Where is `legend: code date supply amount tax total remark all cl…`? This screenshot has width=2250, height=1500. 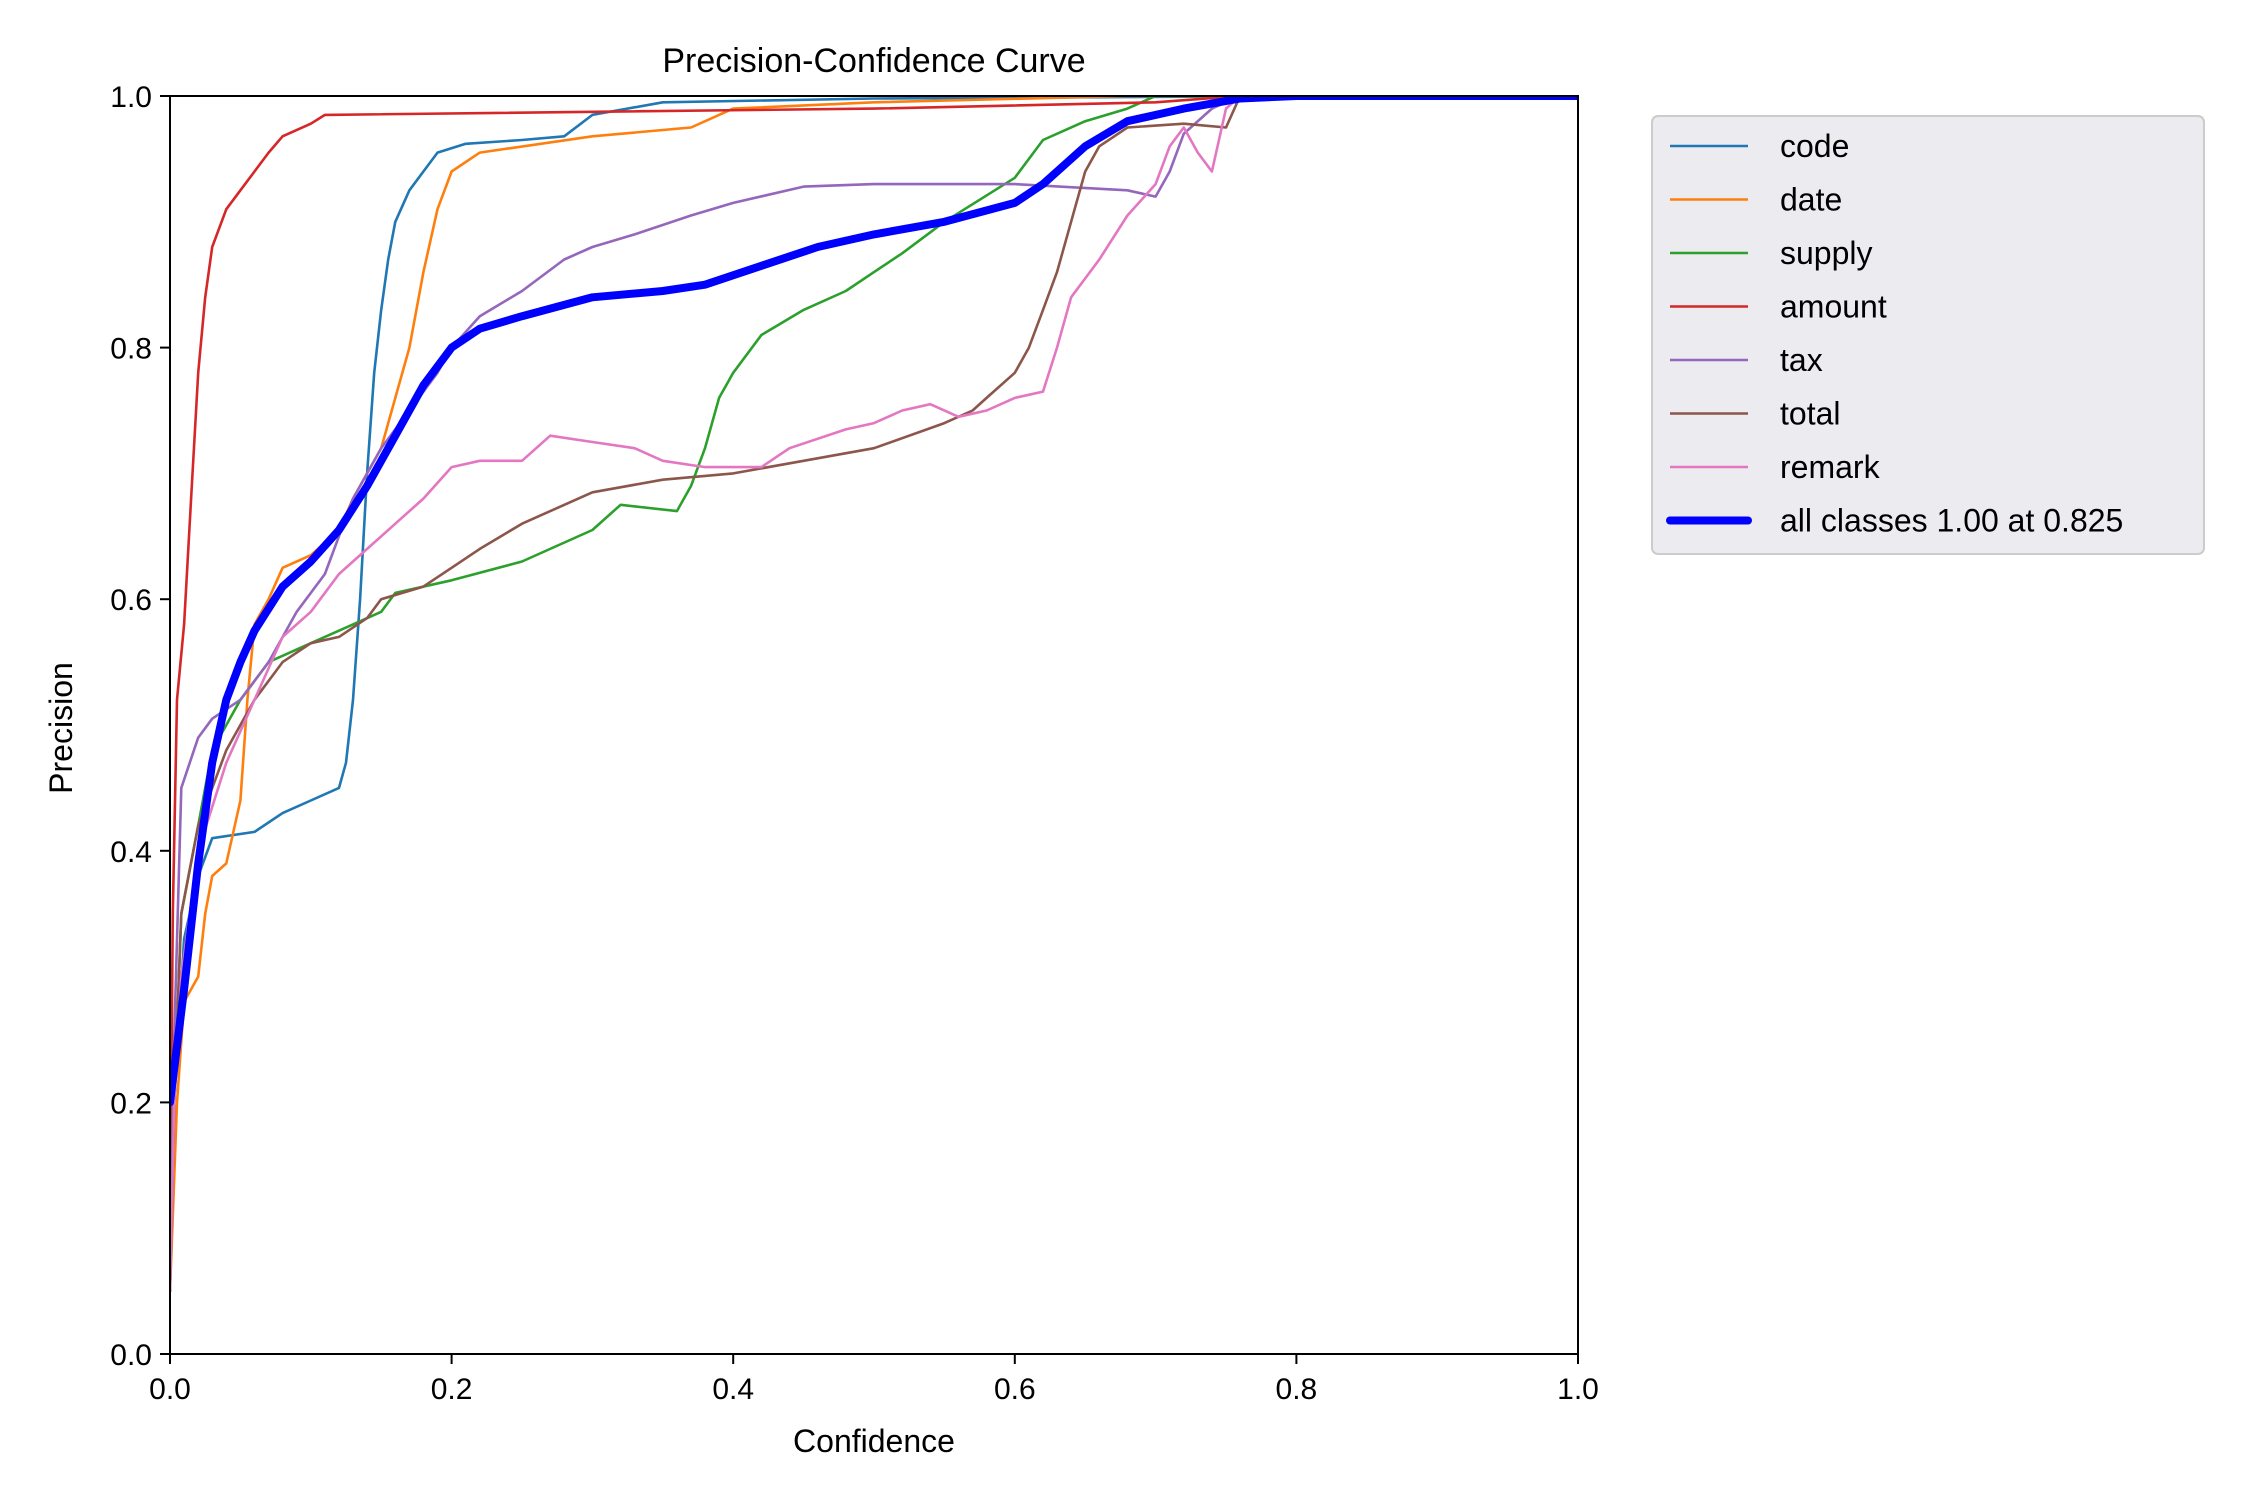 legend: code date supply amount tax total remark all cl… is located at coordinates (1928, 335).